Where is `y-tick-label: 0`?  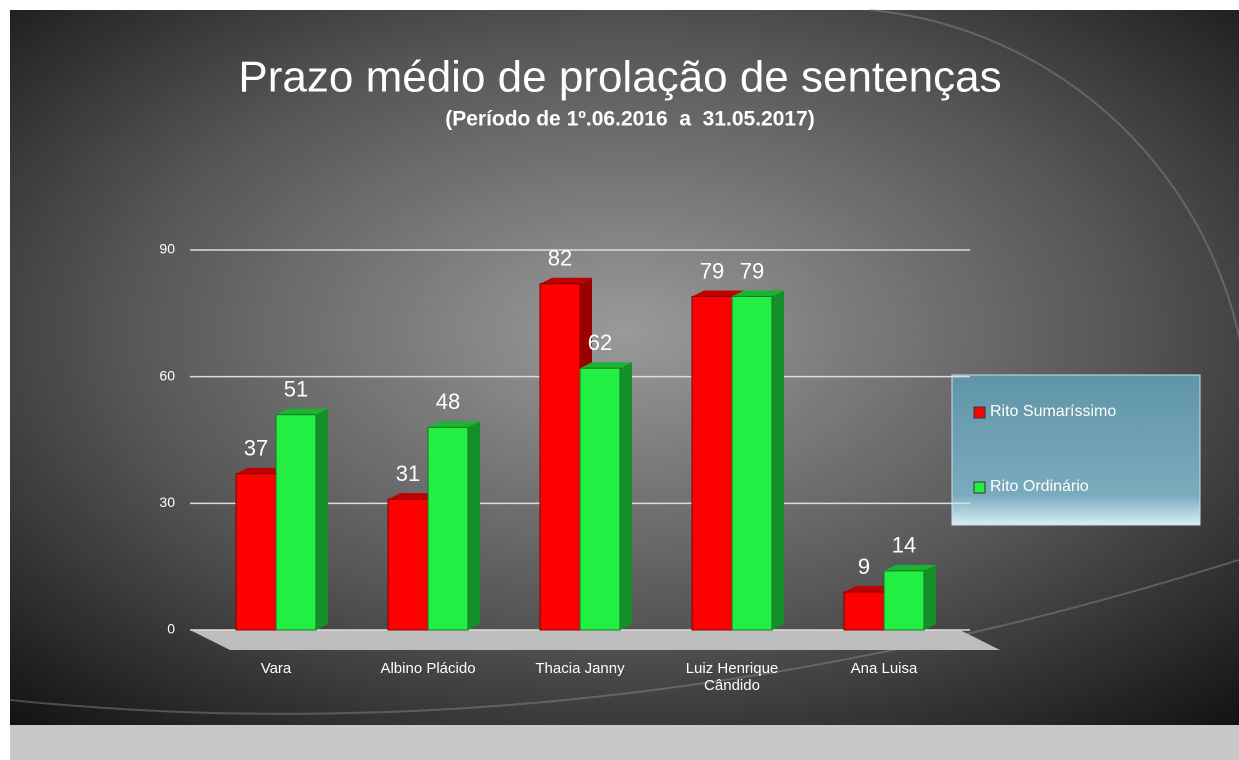
y-tick-label: 0 is located at coordinates (171, 629).